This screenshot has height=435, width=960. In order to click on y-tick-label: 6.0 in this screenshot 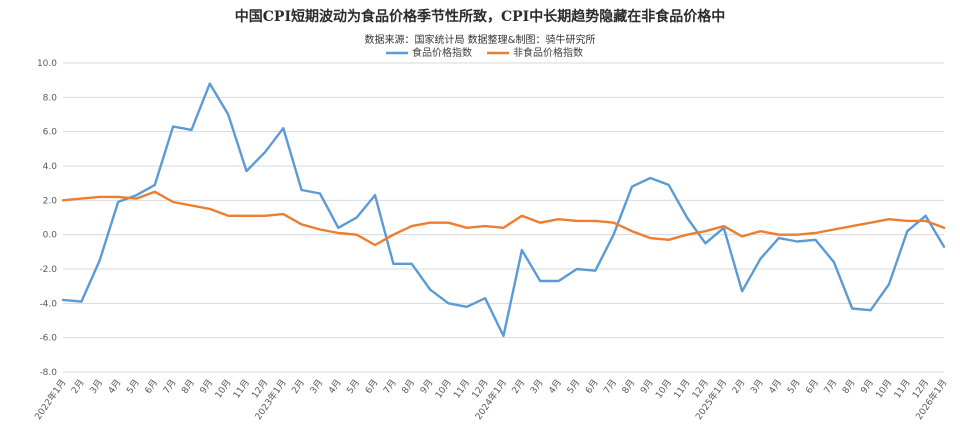, I will do `click(50, 133)`.